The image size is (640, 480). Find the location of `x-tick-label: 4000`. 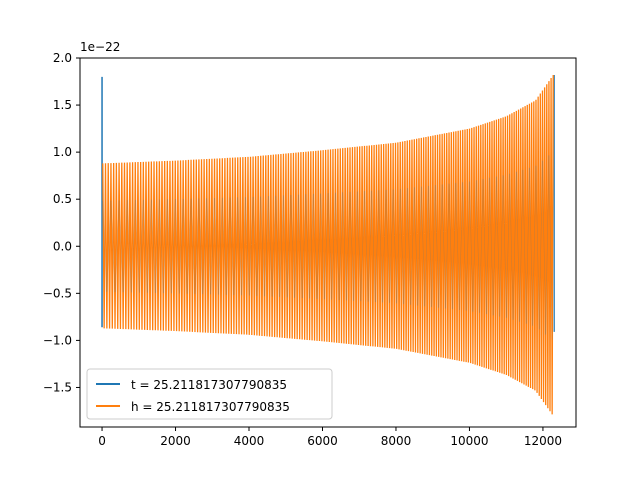

x-tick-label: 4000 is located at coordinates (249, 441).